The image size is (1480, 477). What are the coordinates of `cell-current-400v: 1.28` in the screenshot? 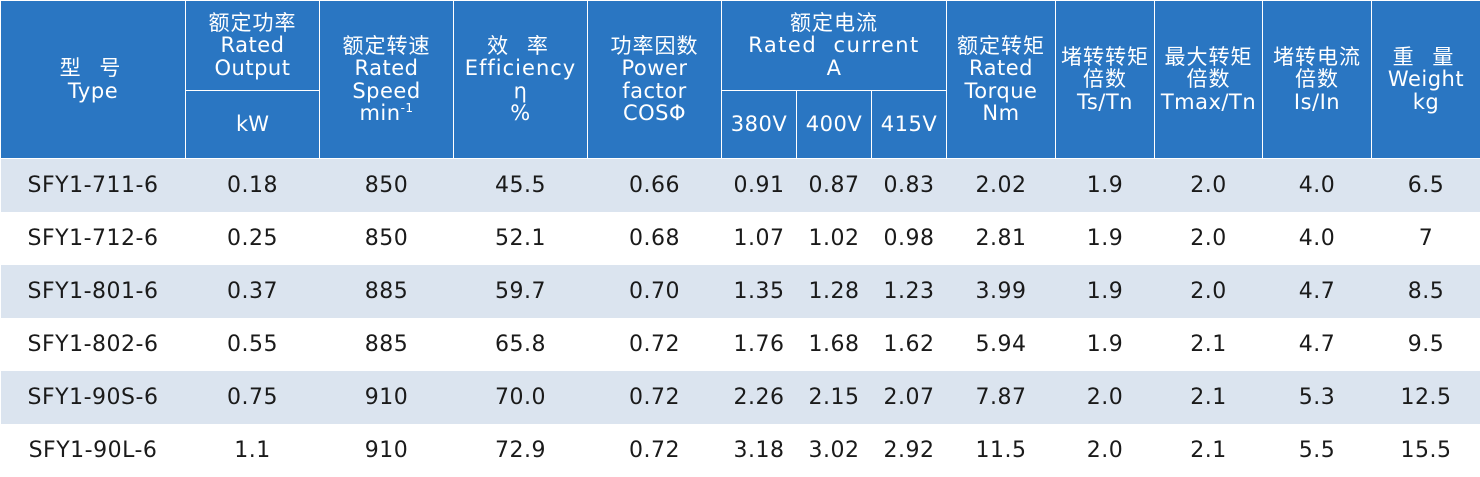 It's located at (834, 291).